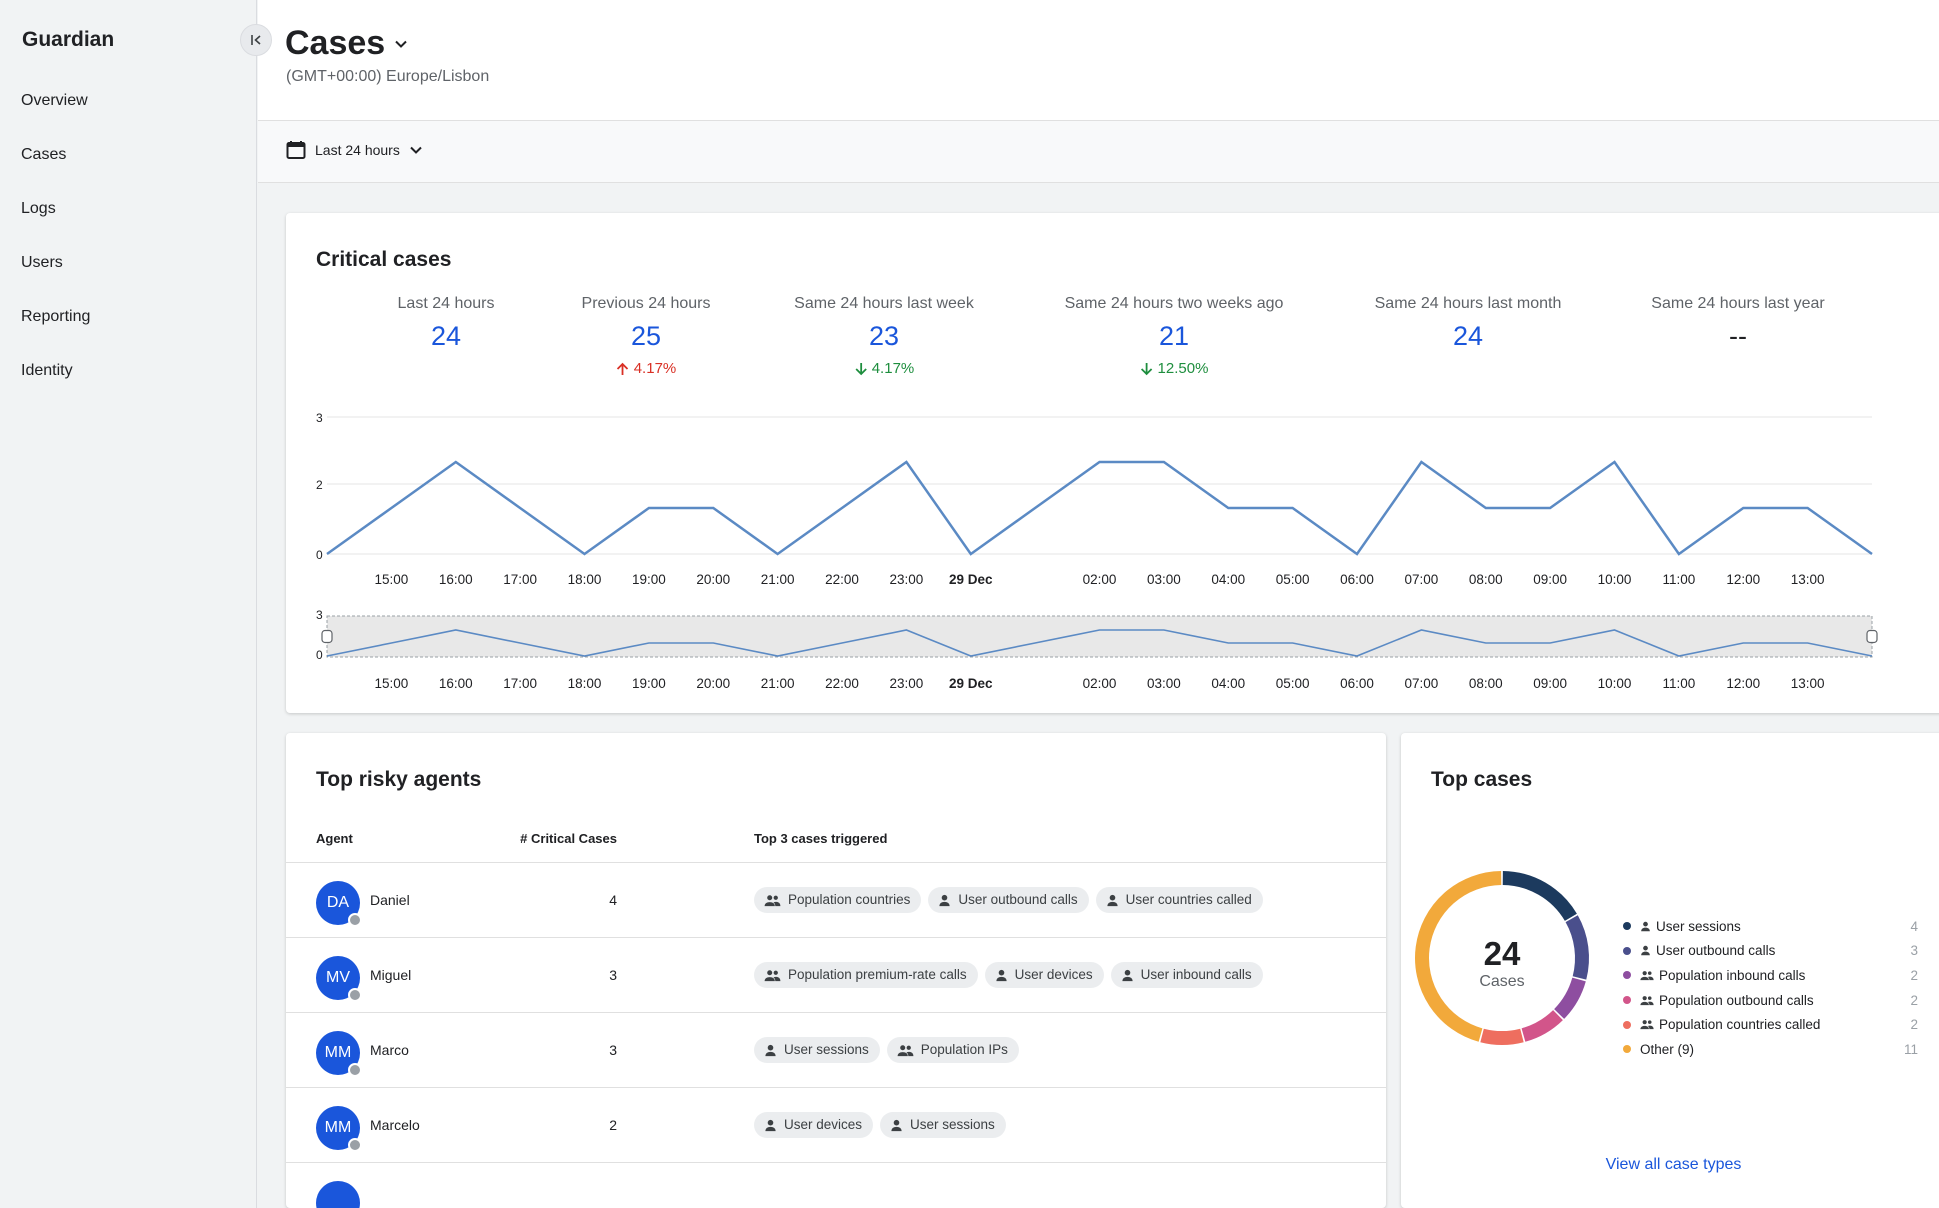  Describe the element at coordinates (1164, 683) in the screenshot. I see `navigator-x-tick-label: 03:00` at that location.